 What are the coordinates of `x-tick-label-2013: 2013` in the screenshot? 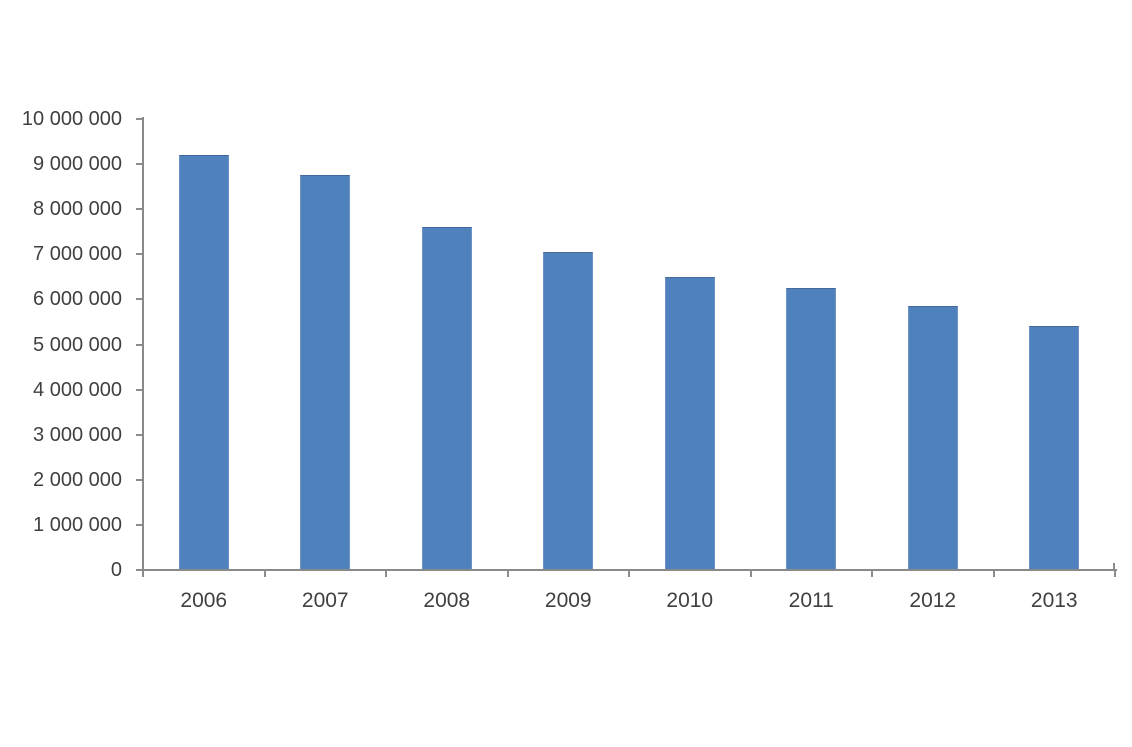 It's located at (1054, 600).